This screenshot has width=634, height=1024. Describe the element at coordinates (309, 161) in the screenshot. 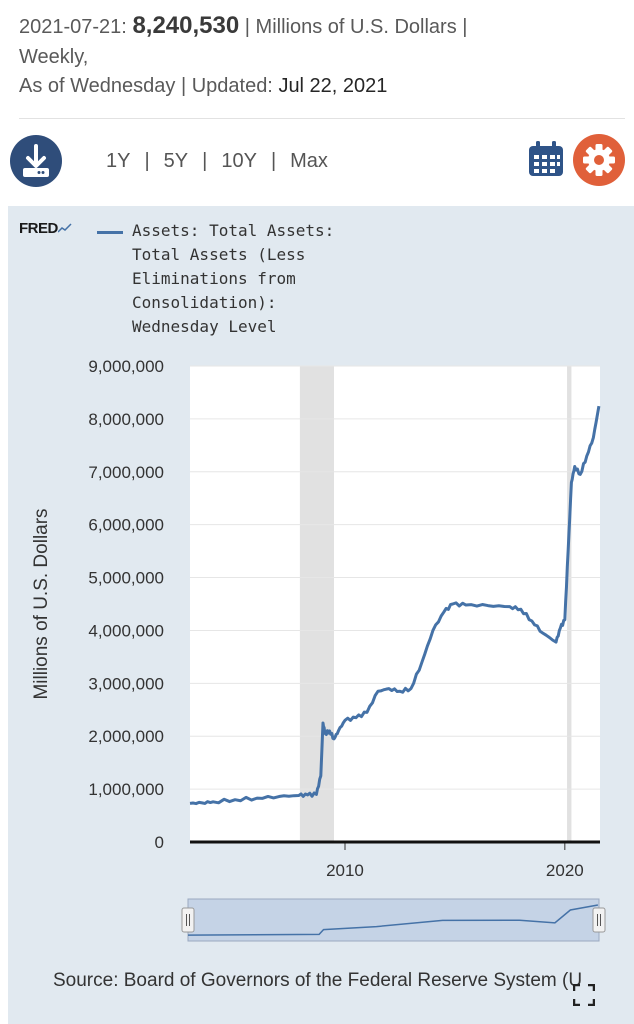

I see `range-max: Max` at that location.